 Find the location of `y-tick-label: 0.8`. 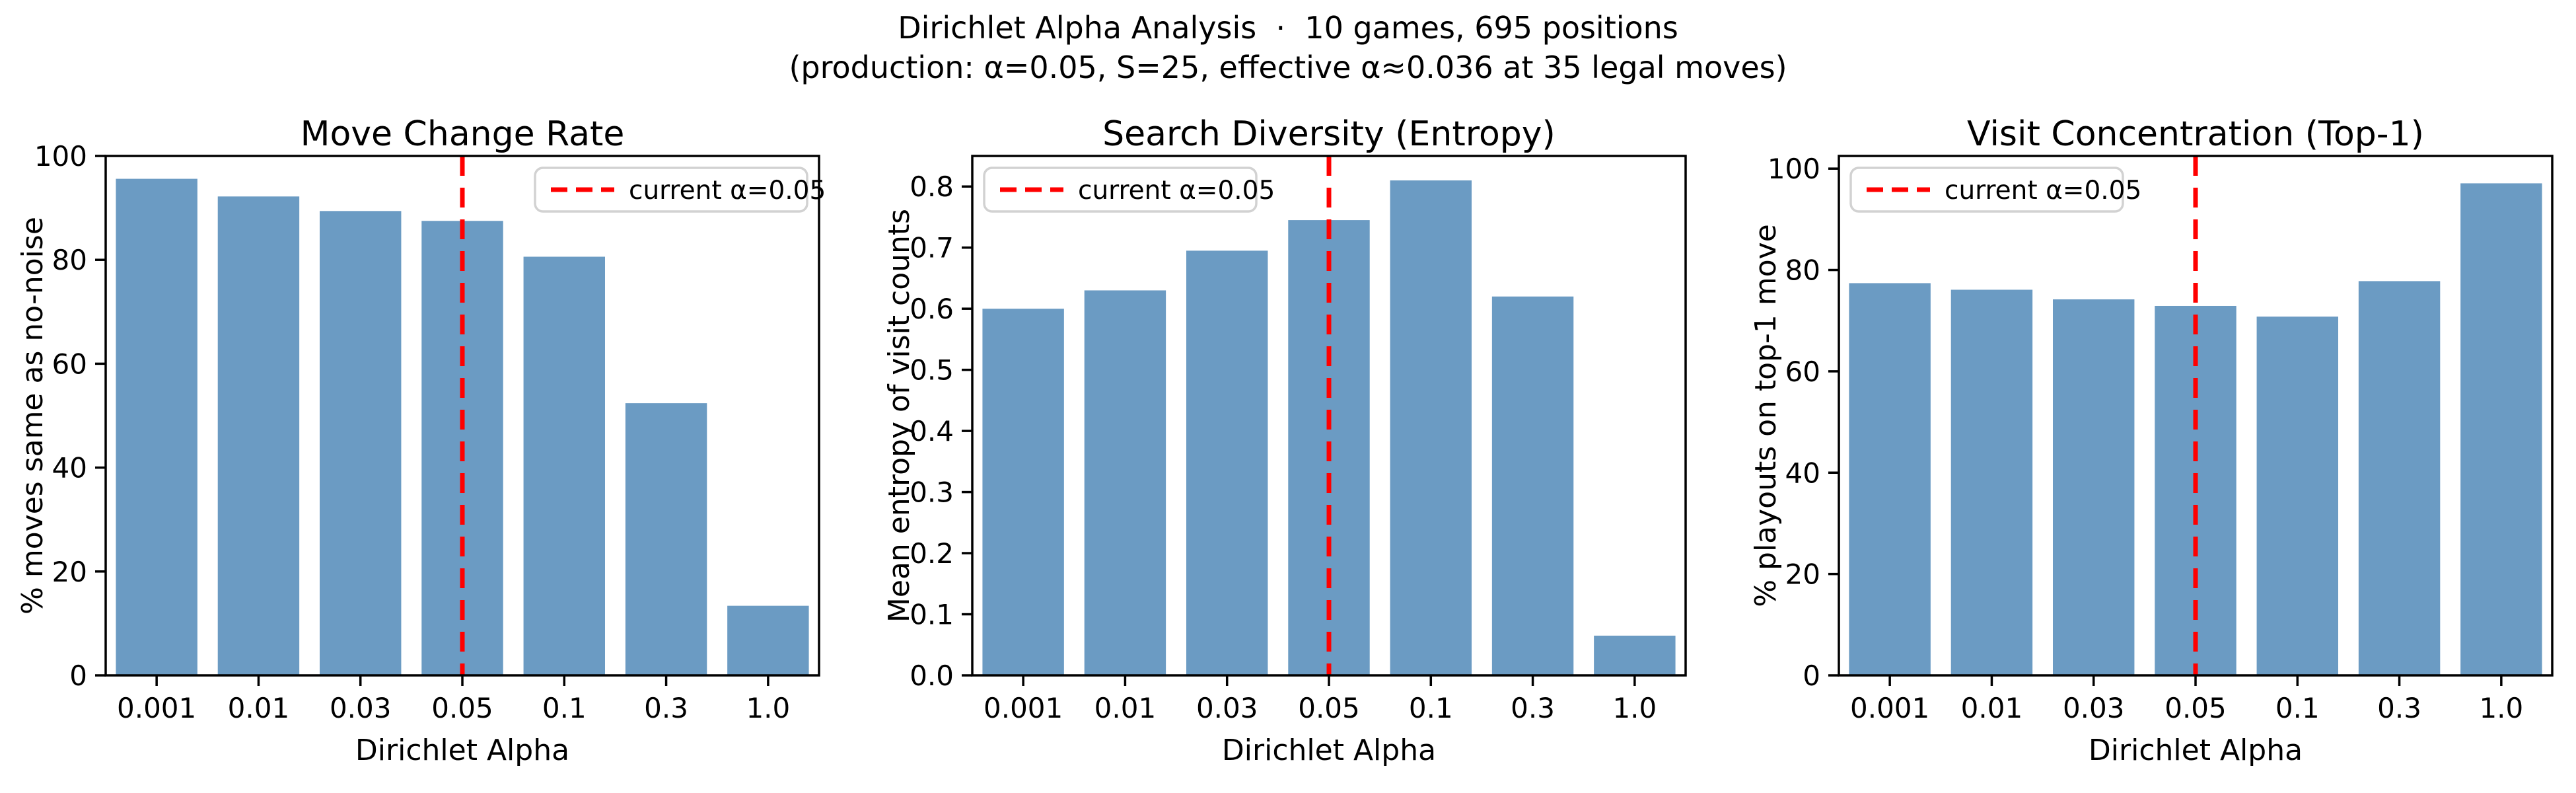

y-tick-label: 0.8 is located at coordinates (932, 186).